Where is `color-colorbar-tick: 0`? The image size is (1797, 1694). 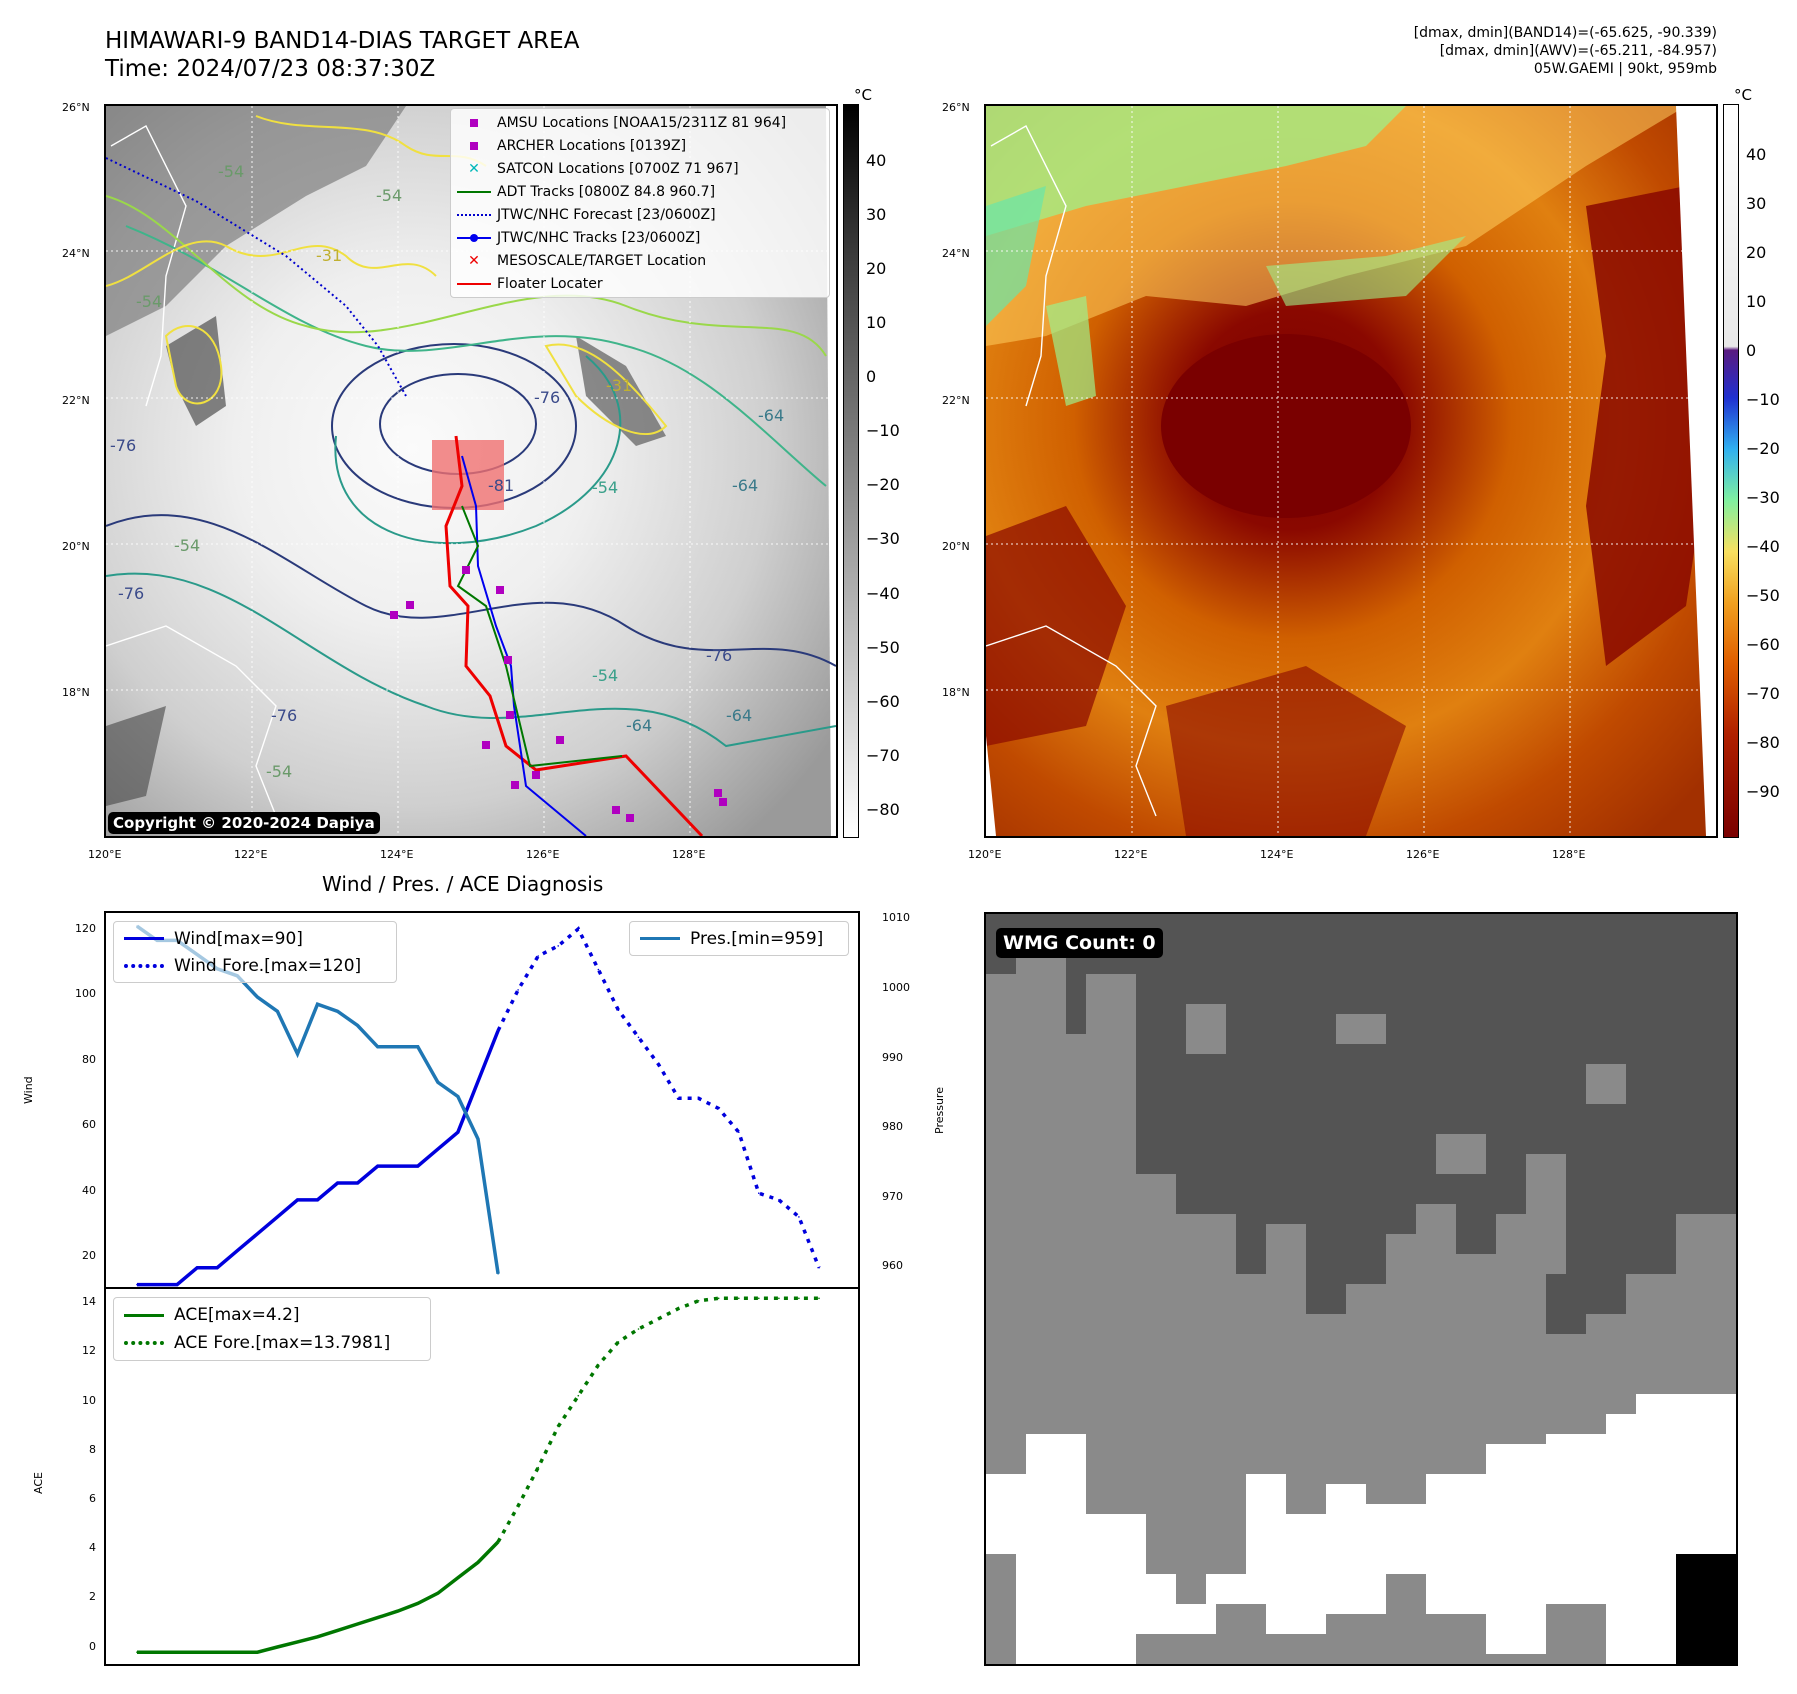
color-colorbar-tick: 0 is located at coordinates (1751, 350).